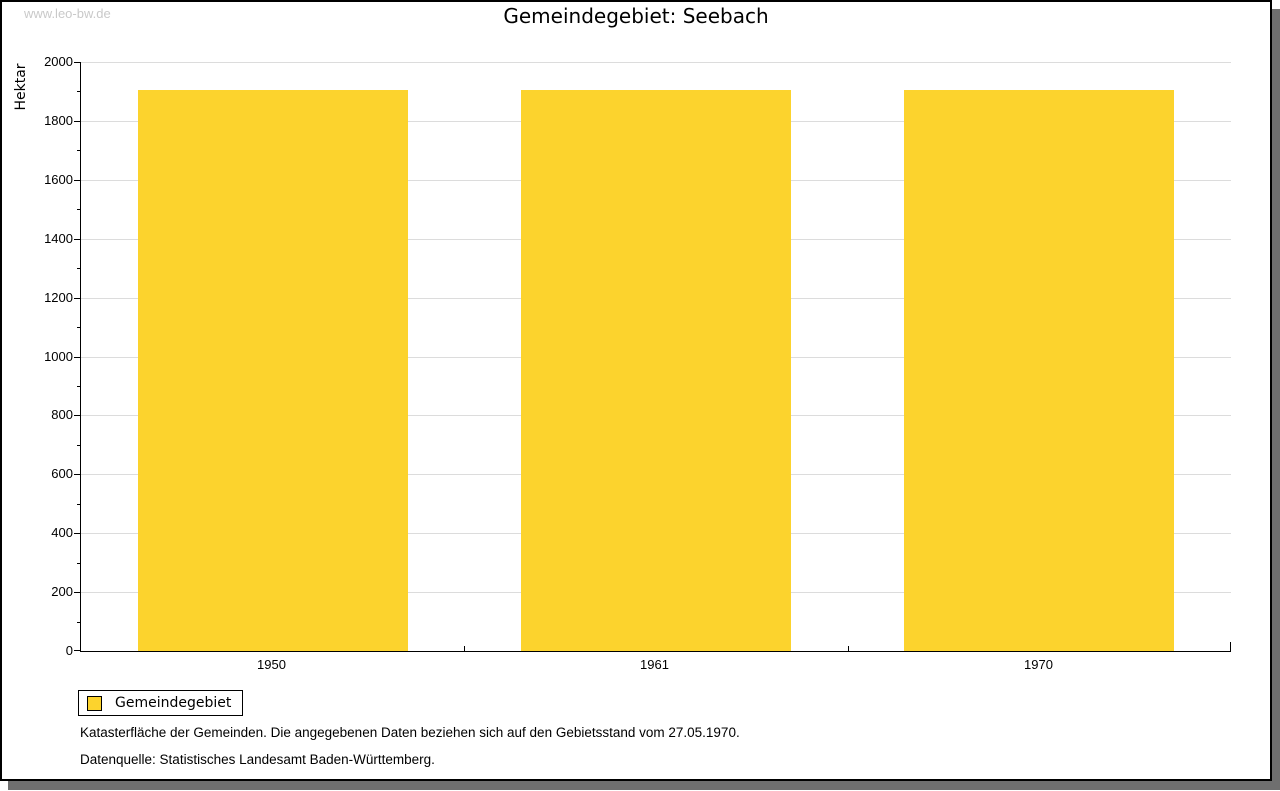  I want to click on y-tick-label: 1200, so click(58, 297).